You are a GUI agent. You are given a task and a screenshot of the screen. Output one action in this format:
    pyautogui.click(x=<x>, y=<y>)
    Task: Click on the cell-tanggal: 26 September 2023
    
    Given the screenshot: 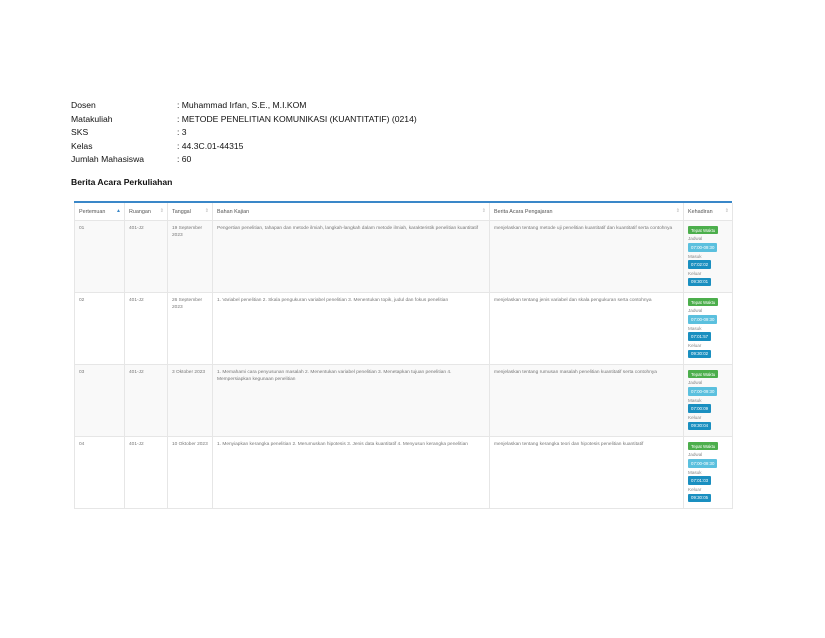 What is the action you would take?
    pyautogui.click(x=190, y=328)
    